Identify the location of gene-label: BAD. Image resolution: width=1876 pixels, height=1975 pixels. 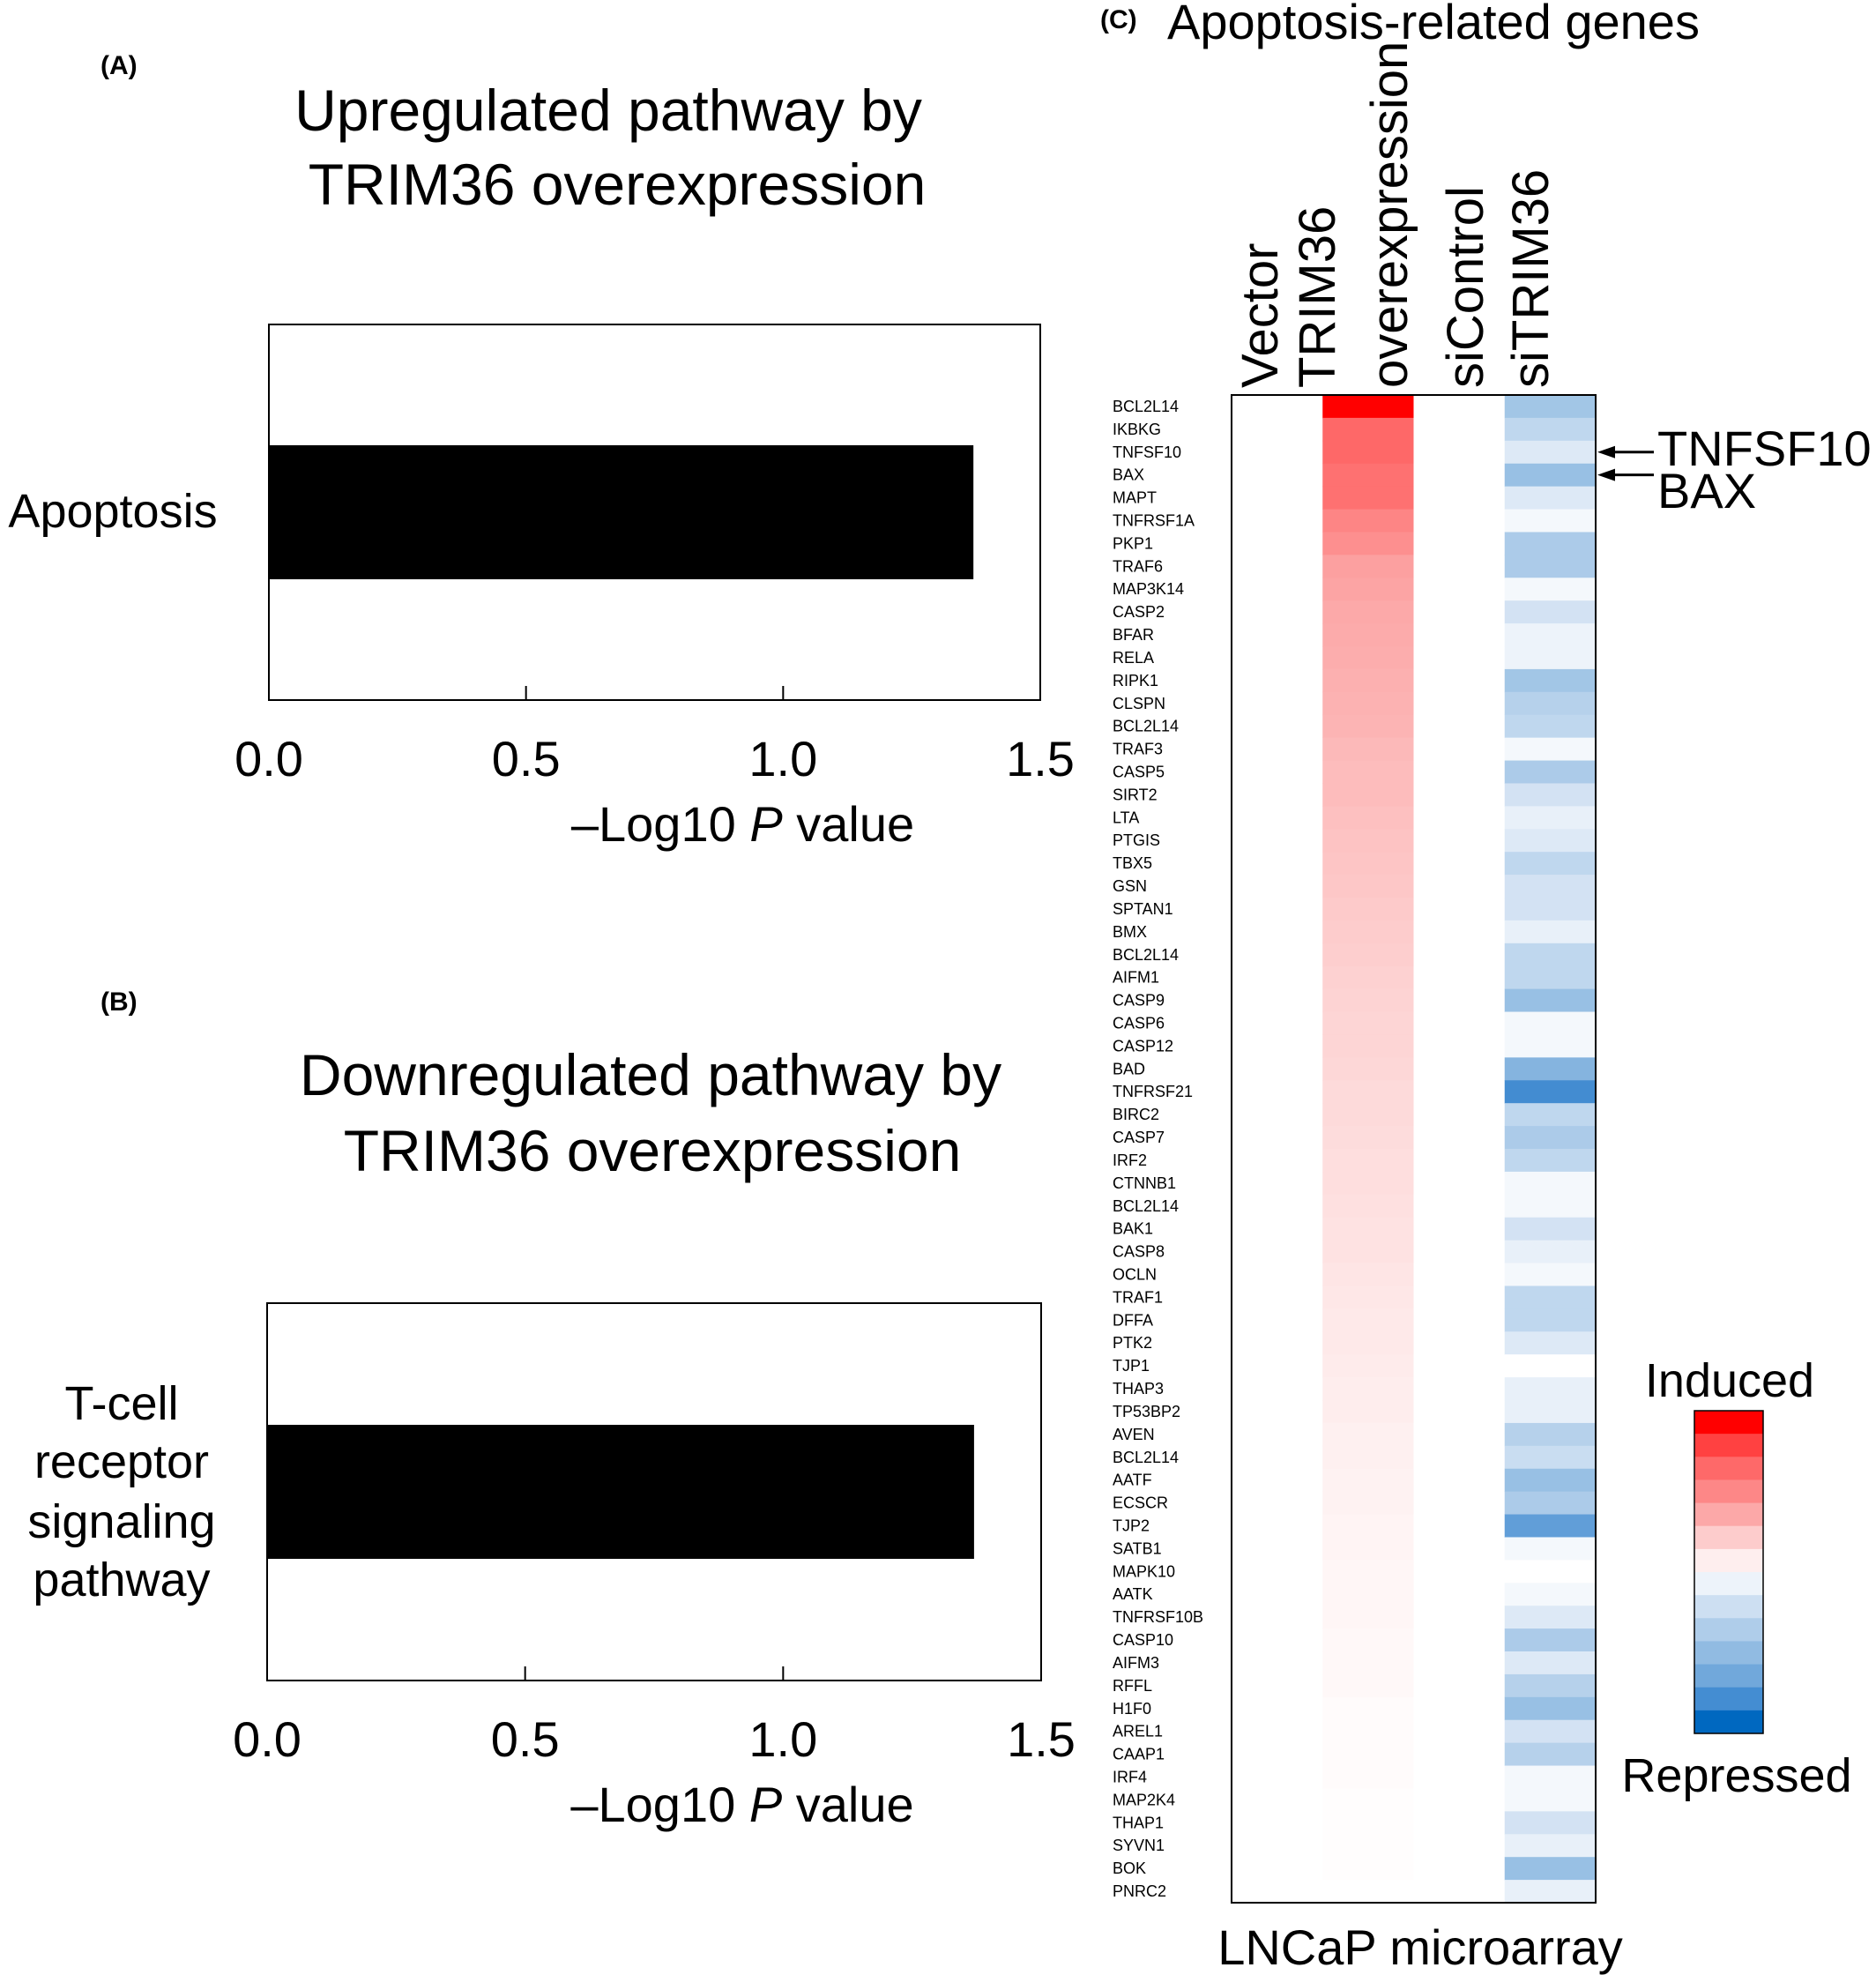
(1129, 1069).